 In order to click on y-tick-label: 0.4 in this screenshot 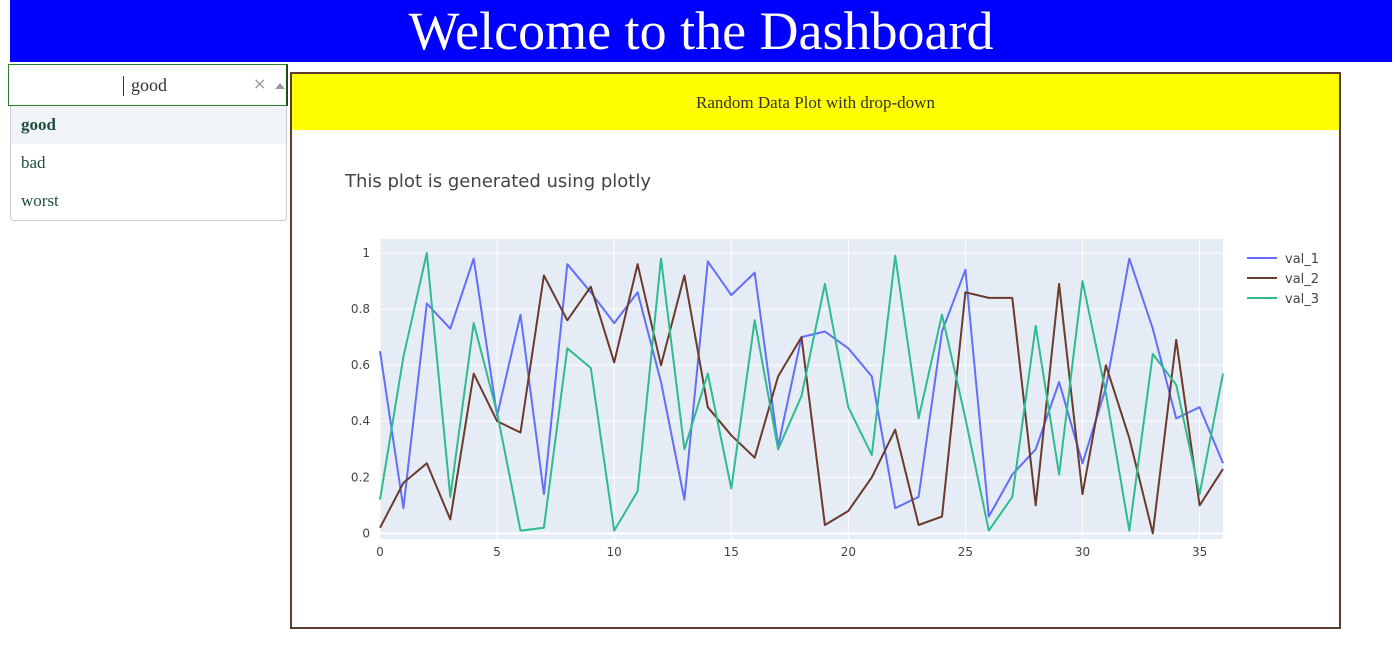, I will do `click(360, 421)`.